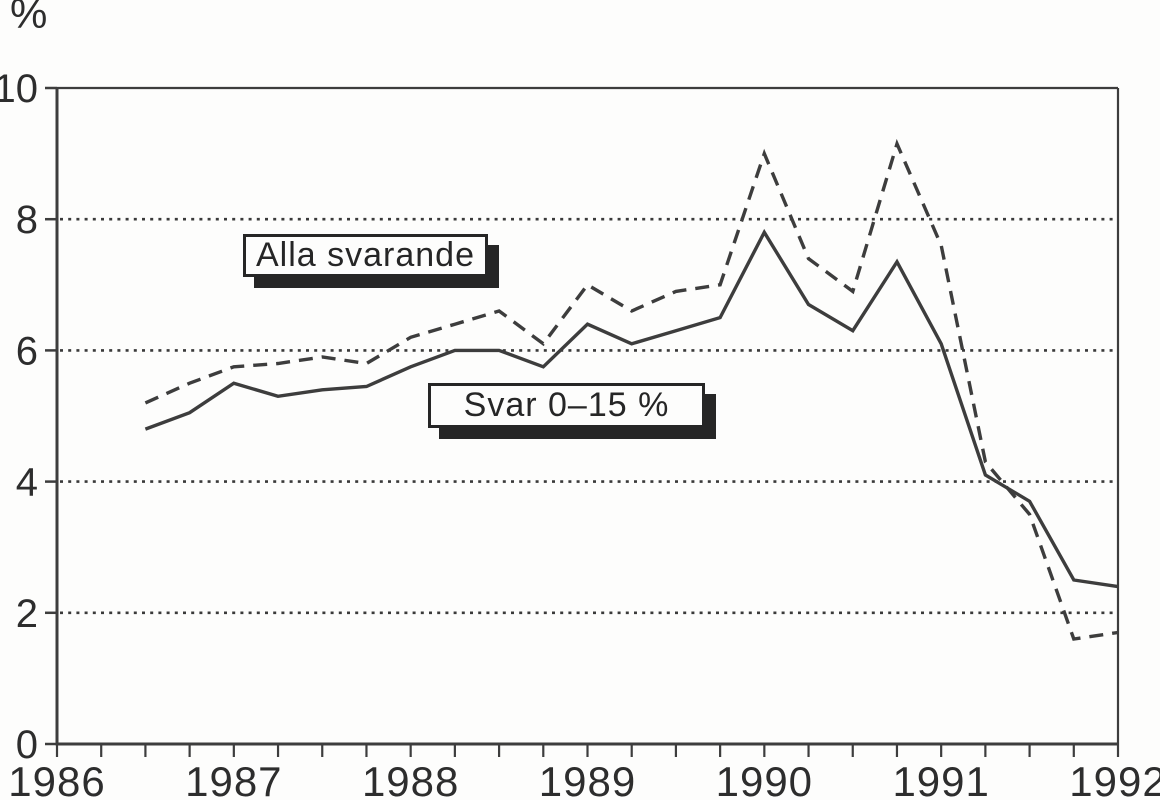 This screenshot has width=1160, height=800. What do you see at coordinates (27, 351) in the screenshot?
I see `y-tick-label-6: 6` at bounding box center [27, 351].